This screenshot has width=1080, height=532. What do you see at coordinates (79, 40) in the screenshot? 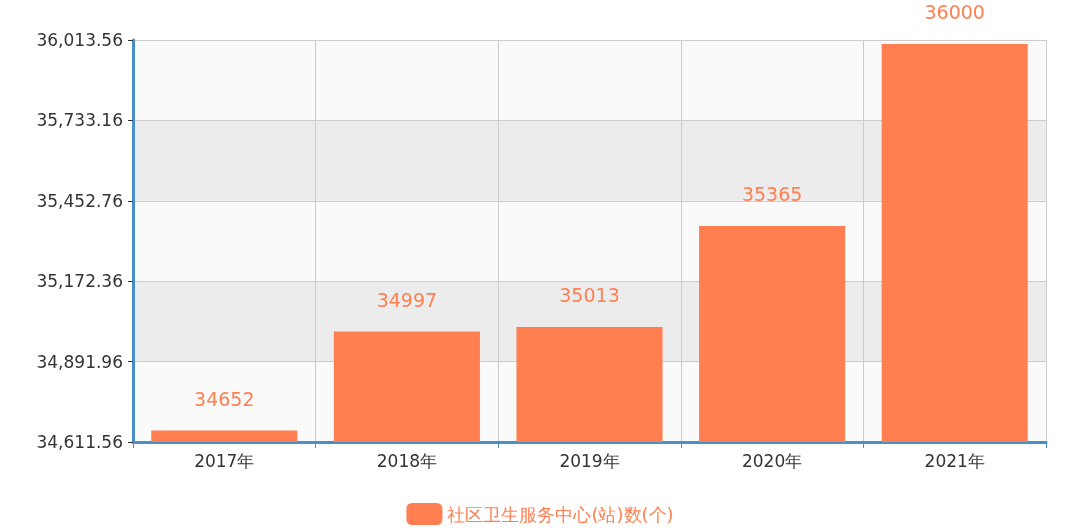
I see `y-tick-label: 36,013.56` at bounding box center [79, 40].